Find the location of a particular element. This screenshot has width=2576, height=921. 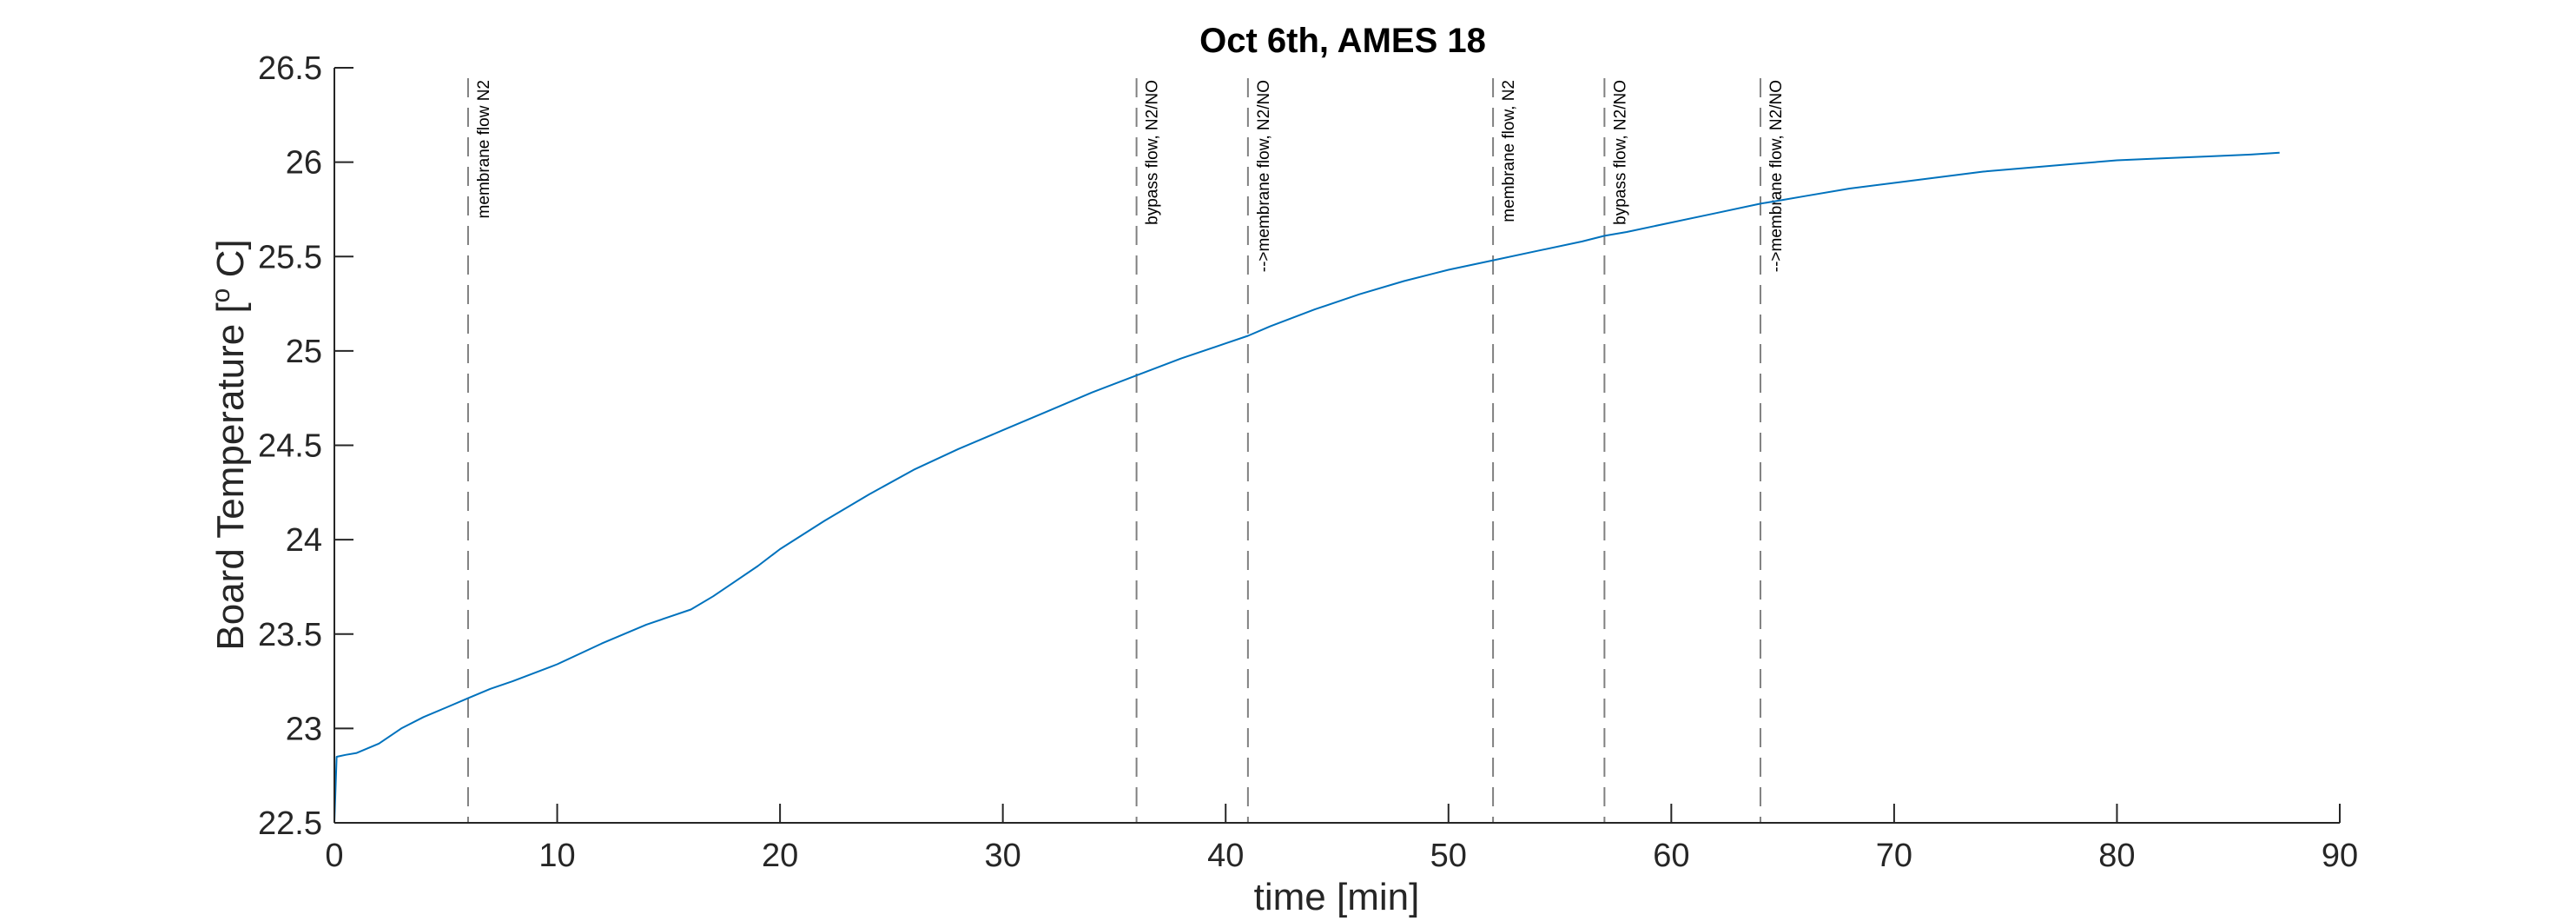

x-tick-label-0: 0 is located at coordinates (334, 856).